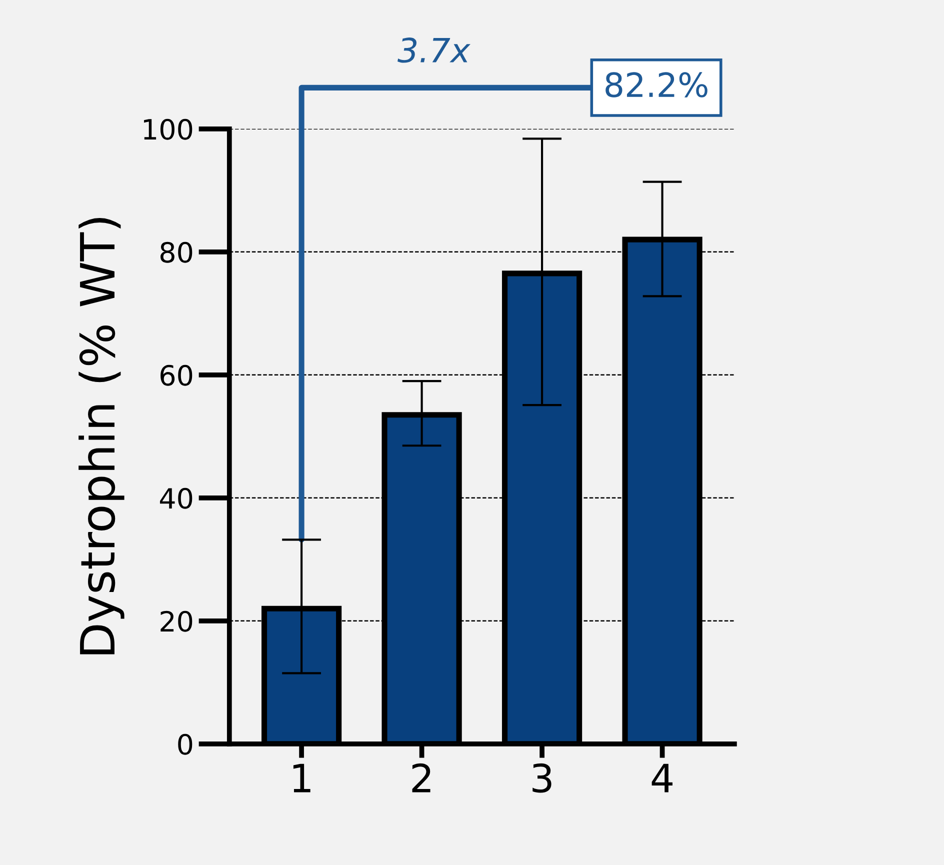  Describe the element at coordinates (176, 498) in the screenshot. I see `y-tick-label: 40` at that location.